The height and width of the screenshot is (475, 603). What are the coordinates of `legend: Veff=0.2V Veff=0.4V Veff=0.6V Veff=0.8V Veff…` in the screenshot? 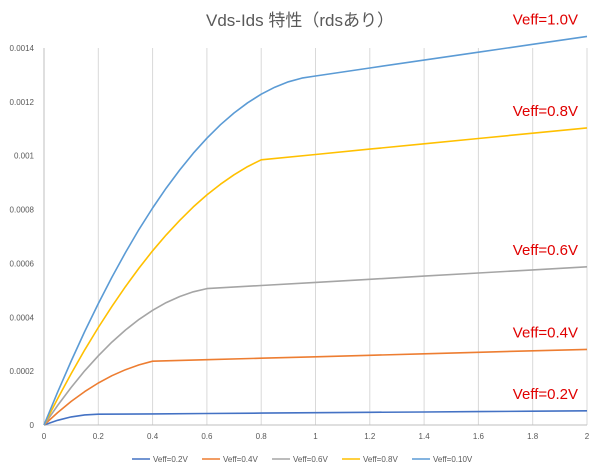 It's located at (302, 459).